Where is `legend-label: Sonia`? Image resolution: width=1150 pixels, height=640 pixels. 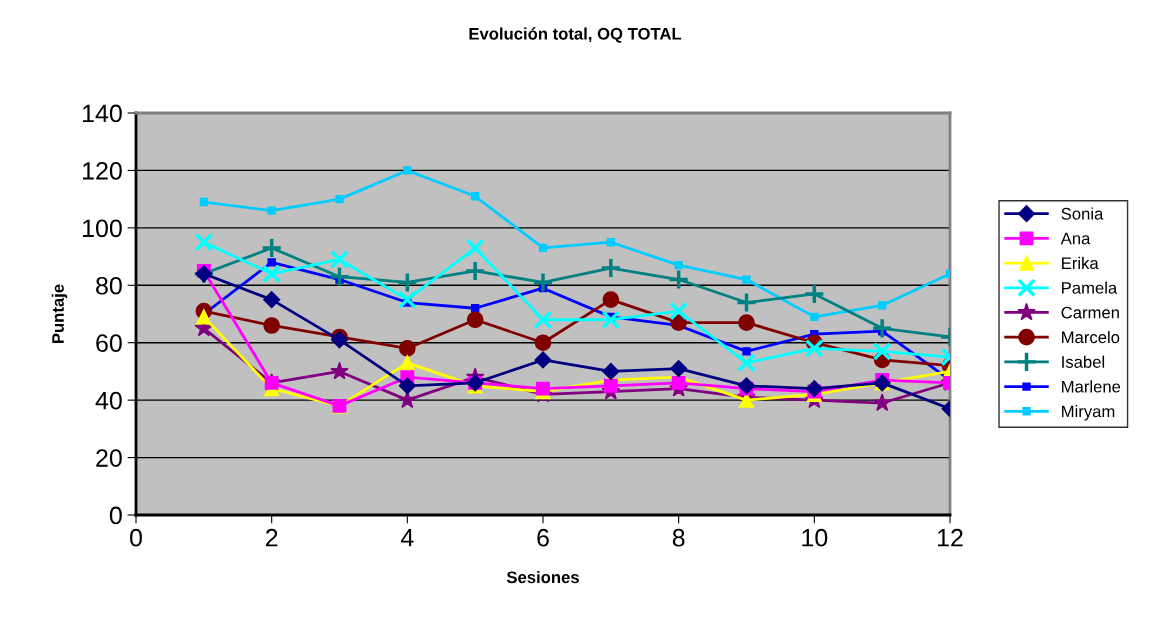 legend-label: Sonia is located at coordinates (1082, 213).